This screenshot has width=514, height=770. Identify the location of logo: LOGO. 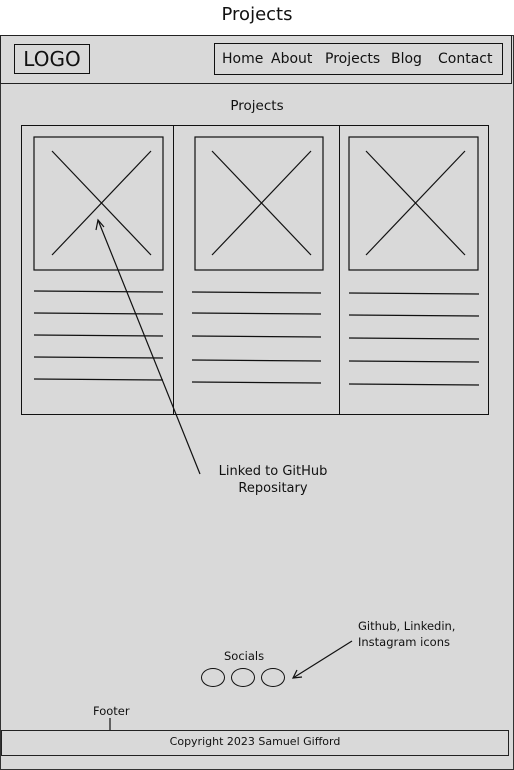
(52, 59).